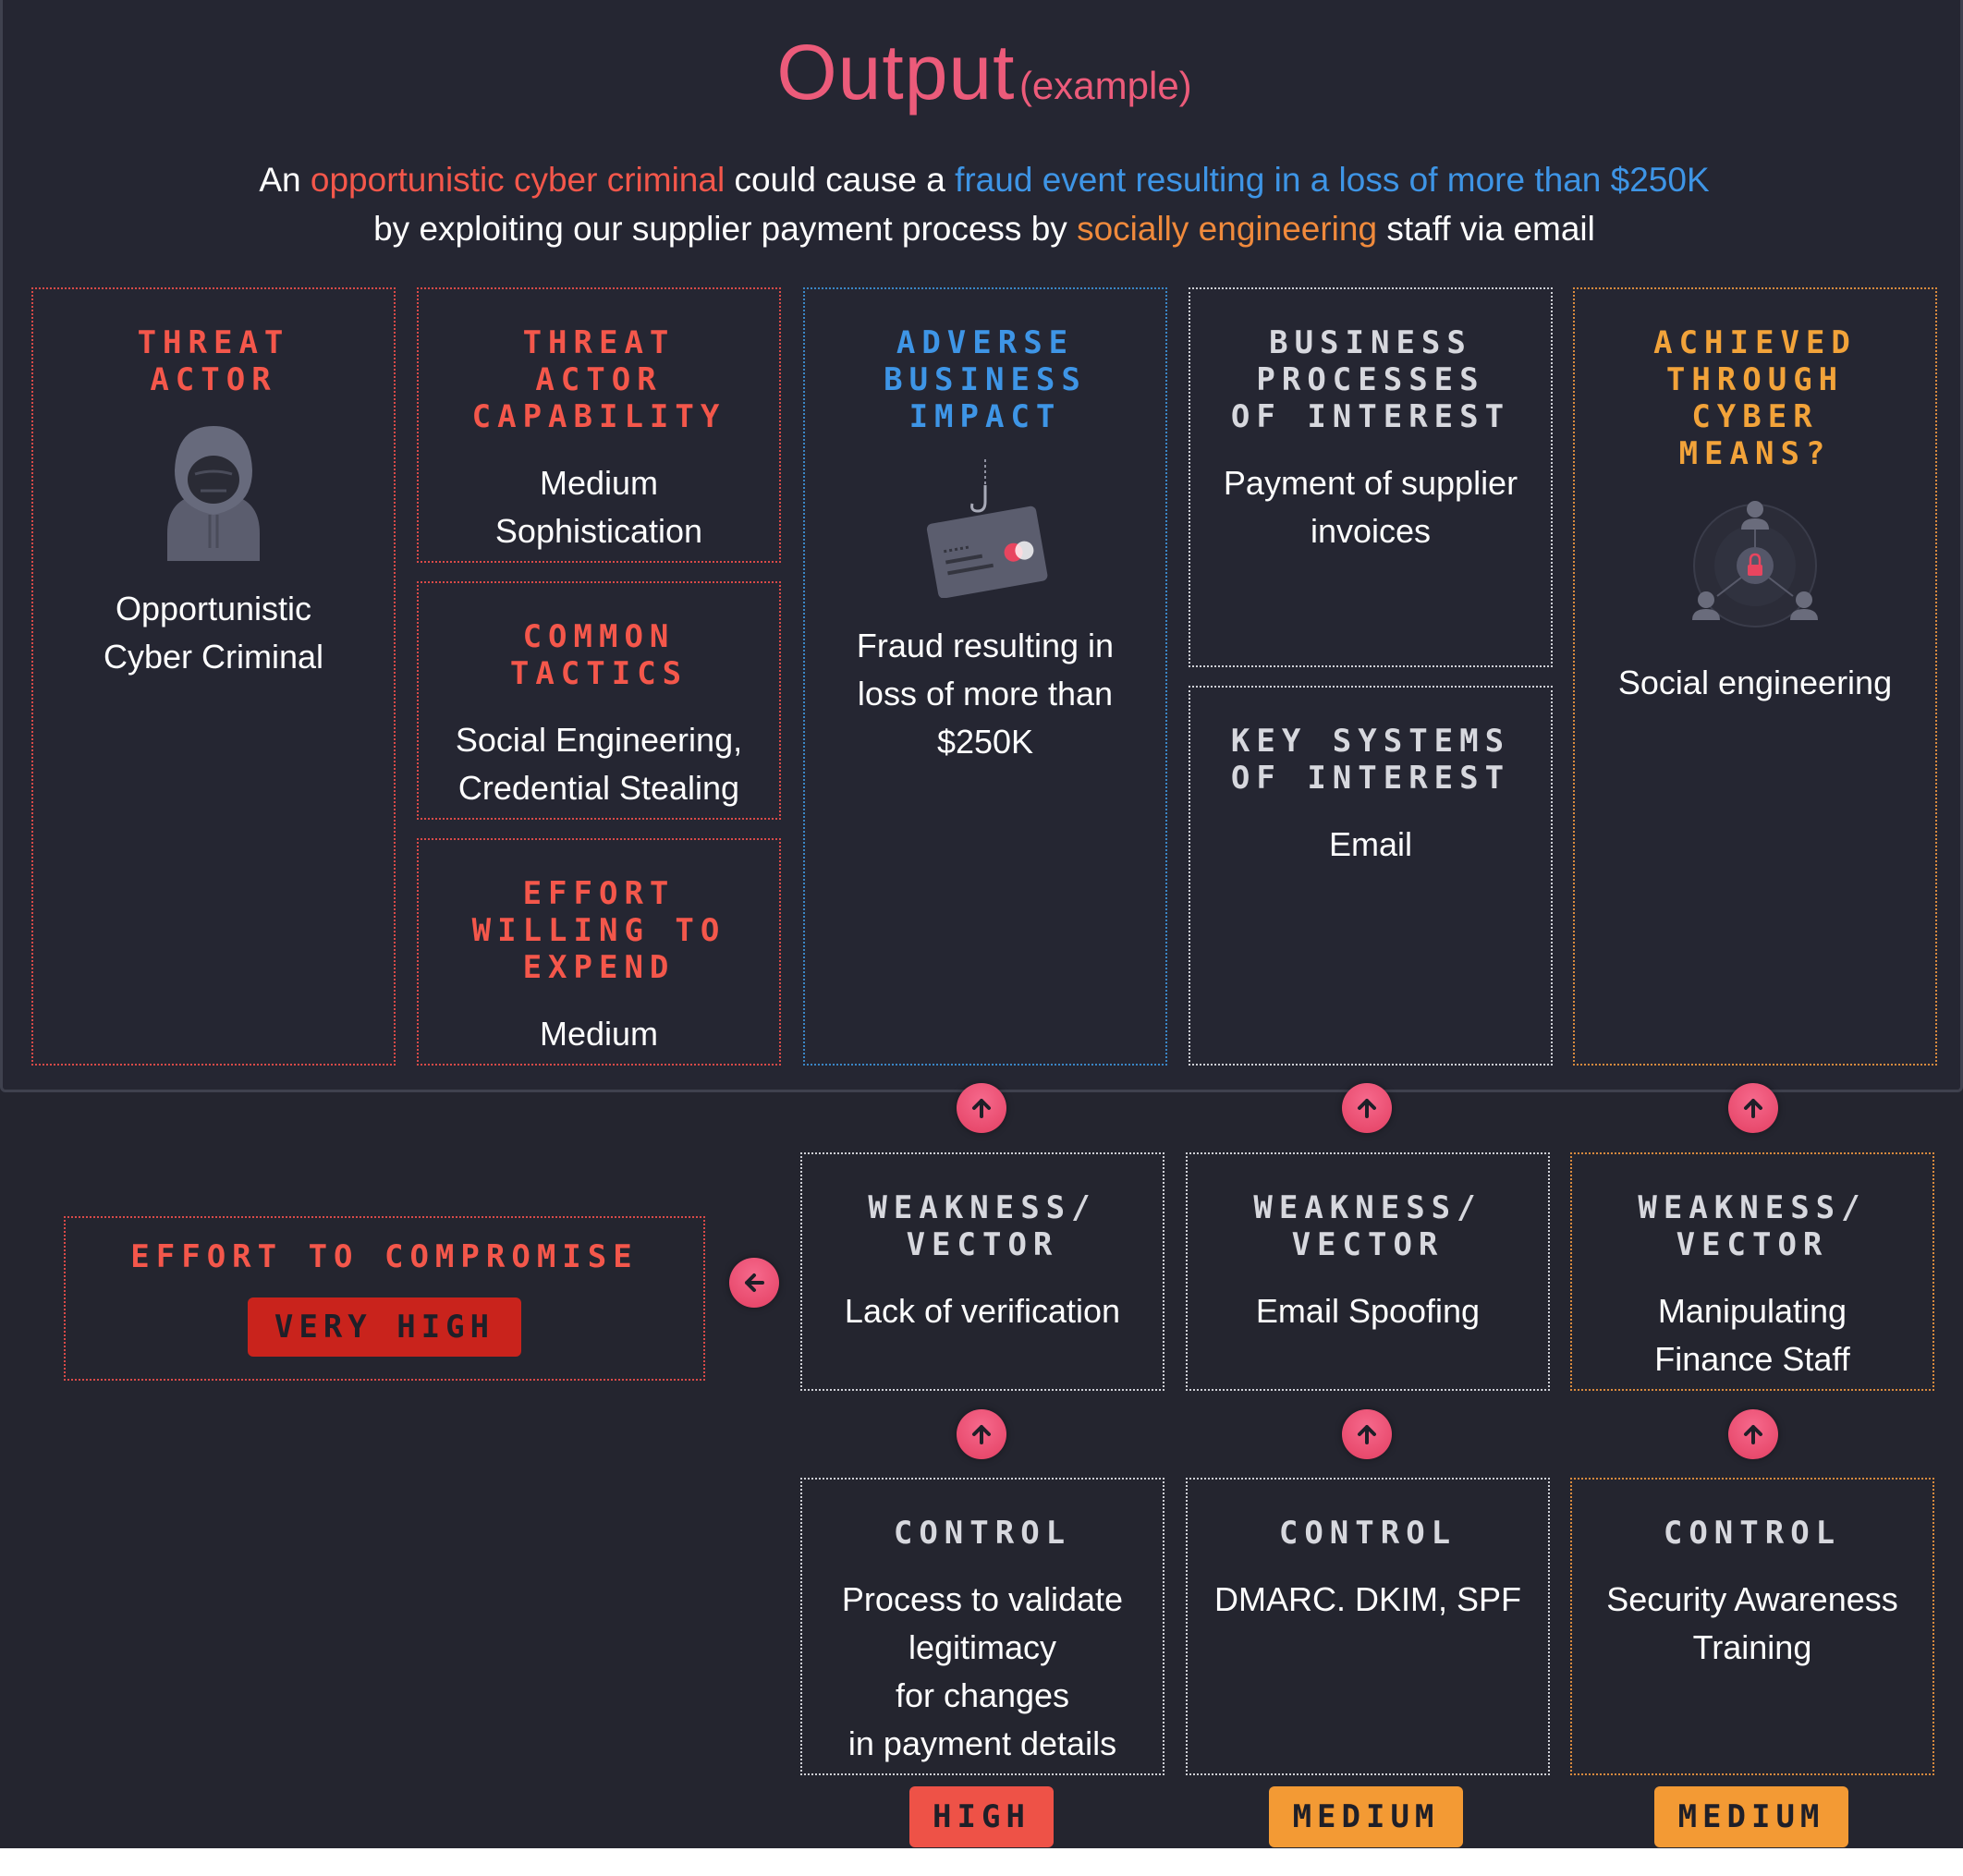 This screenshot has width=1963, height=1876. Describe the element at coordinates (599, 764) in the screenshot. I see `tactics-value: Social Engineering, Credential Stealing` at that location.